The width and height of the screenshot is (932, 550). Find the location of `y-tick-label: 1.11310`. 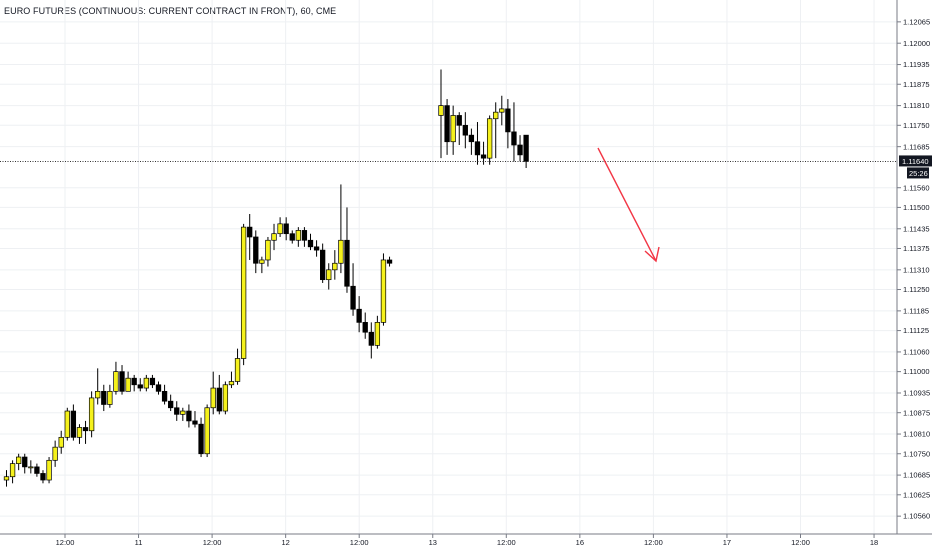

y-tick-label: 1.11310 is located at coordinates (916, 269).